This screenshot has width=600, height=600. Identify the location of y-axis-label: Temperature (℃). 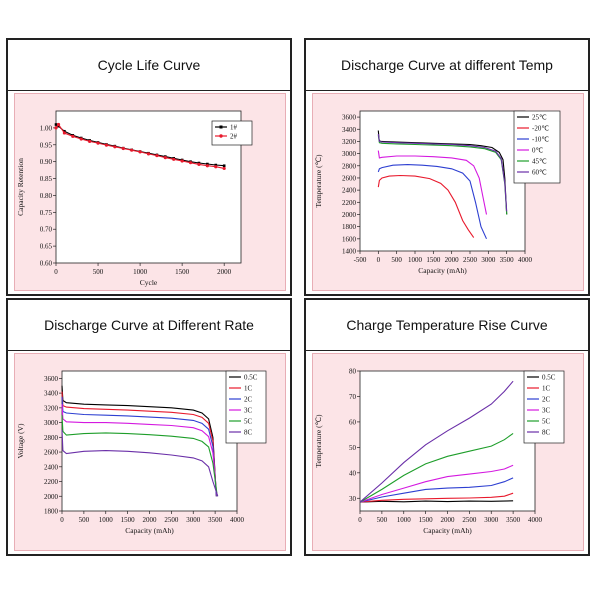
(318, 441).